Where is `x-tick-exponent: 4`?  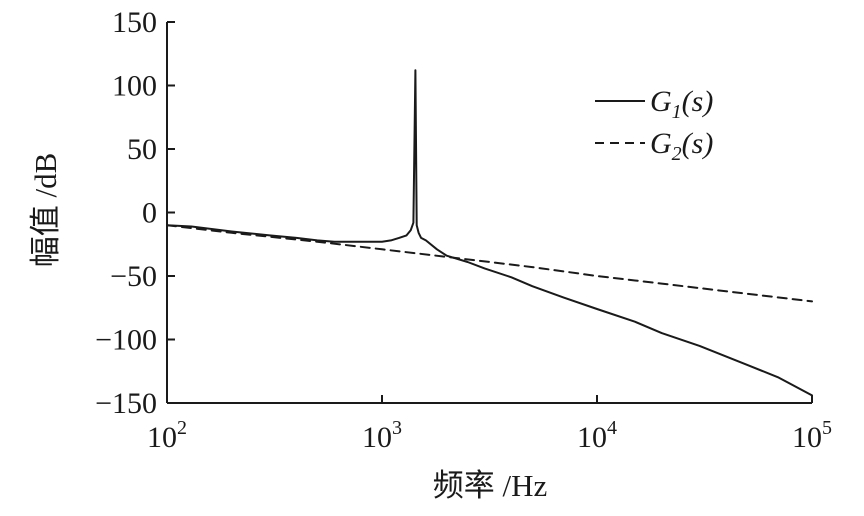 x-tick-exponent: 4 is located at coordinates (612, 428).